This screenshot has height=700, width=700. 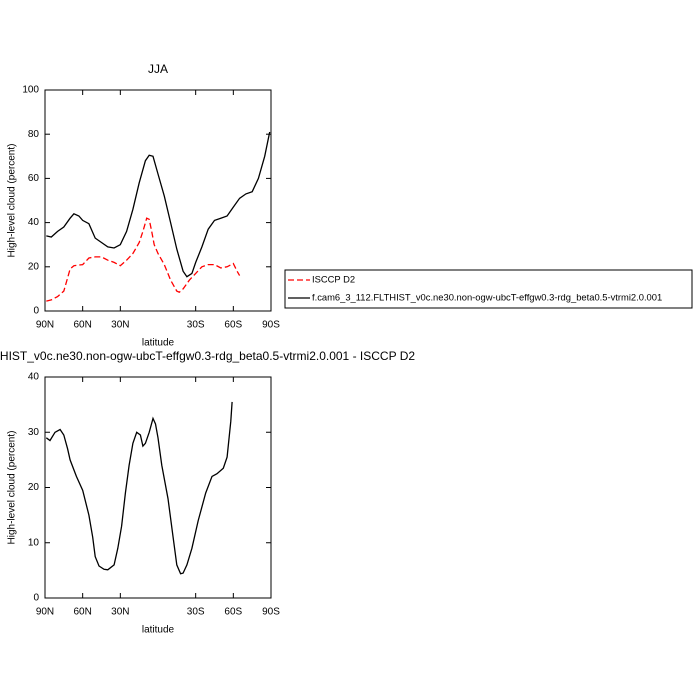 What do you see at coordinates (34, 432) in the screenshot?
I see `y-tick-label: 30` at bounding box center [34, 432].